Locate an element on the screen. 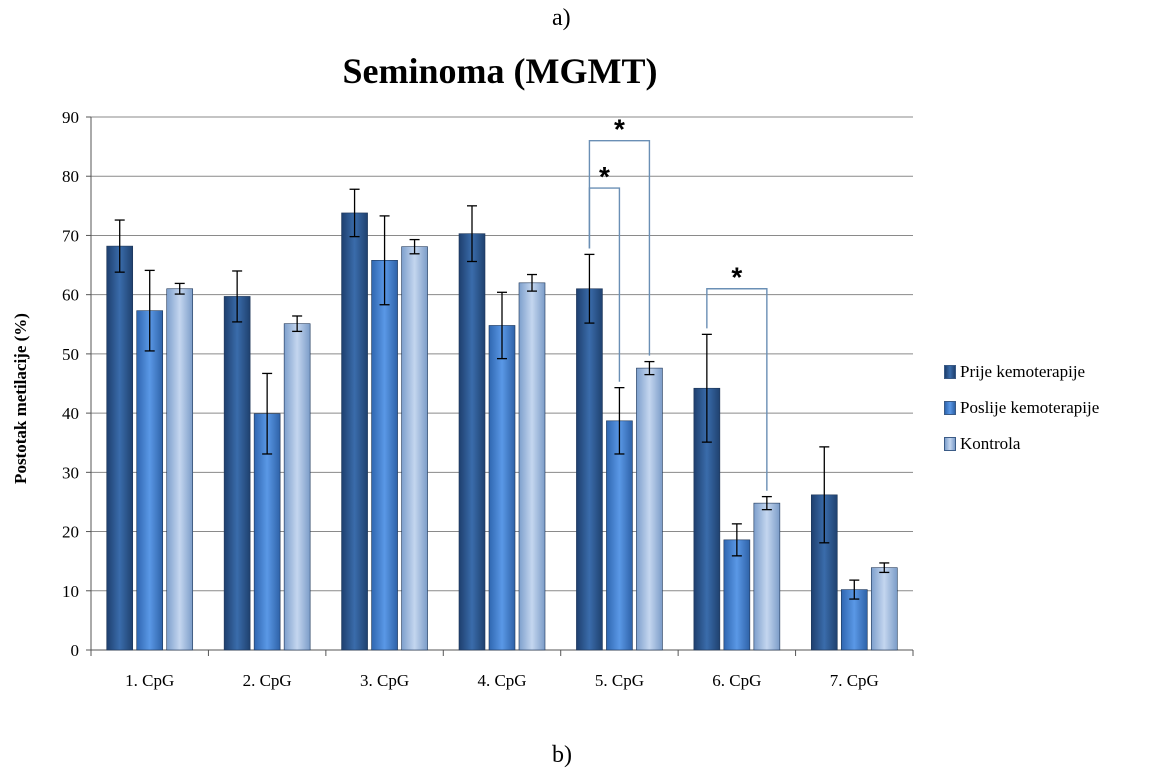 The width and height of the screenshot is (1157, 782). y-tick-label: 20 is located at coordinates (70, 532).